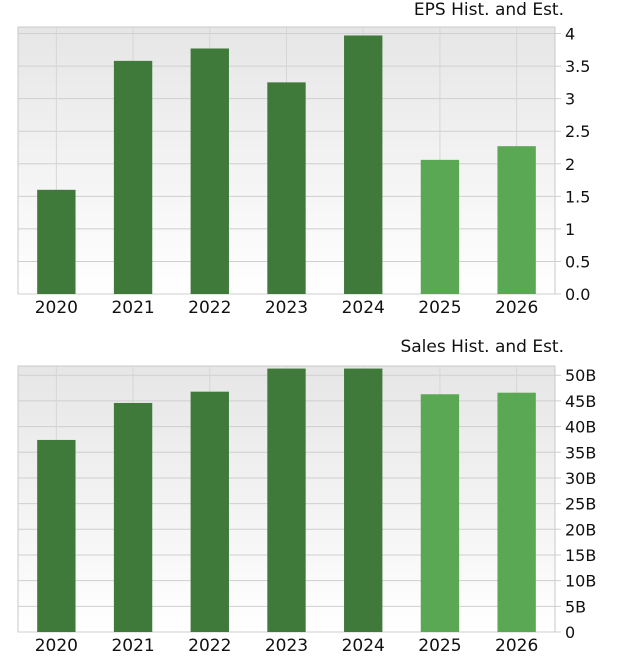 The height and width of the screenshot is (658, 620). I want to click on sales-y-tick-label: 35B, so click(580, 452).